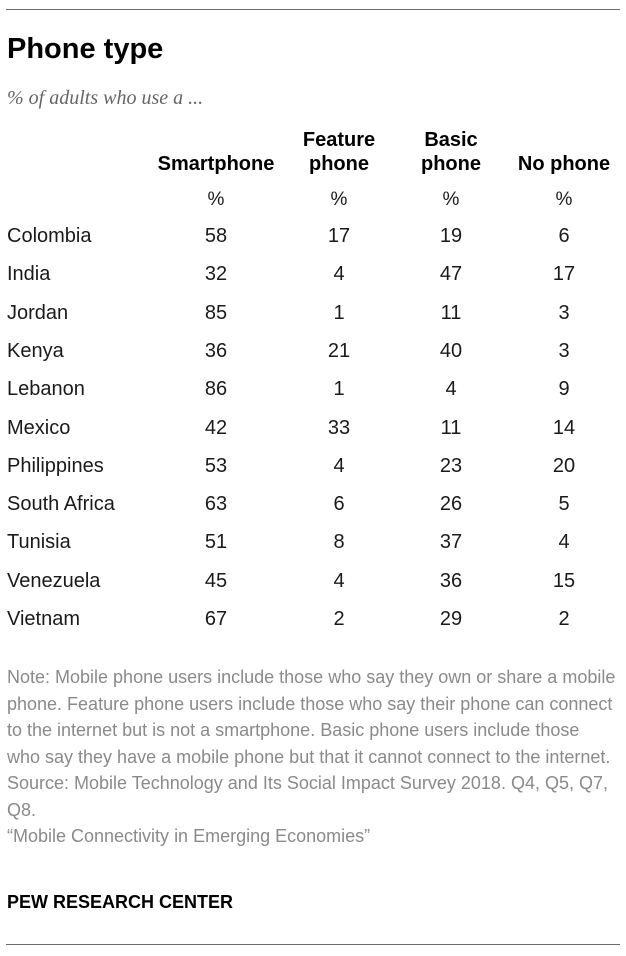 This screenshot has height=956, width=626. I want to click on value-cell: 29, so click(451, 619).